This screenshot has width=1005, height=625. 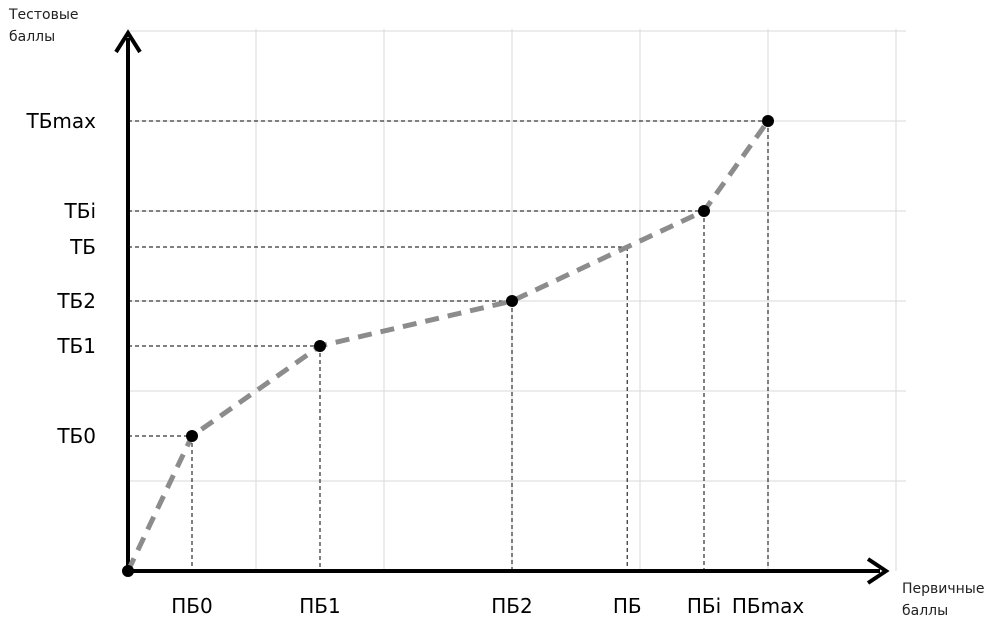 What do you see at coordinates (319, 606) in the screenshot?
I see `x-tick-label: ПБ1` at bounding box center [319, 606].